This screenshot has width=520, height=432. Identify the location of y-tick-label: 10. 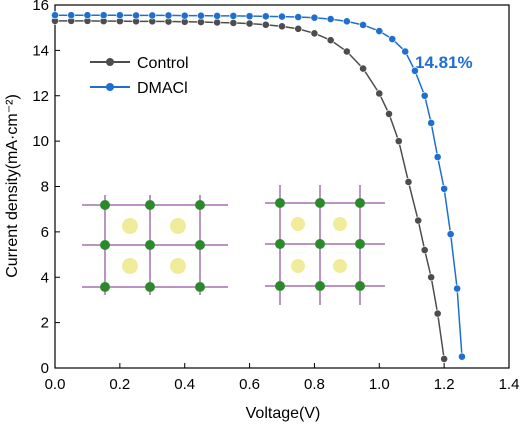
(40, 141).